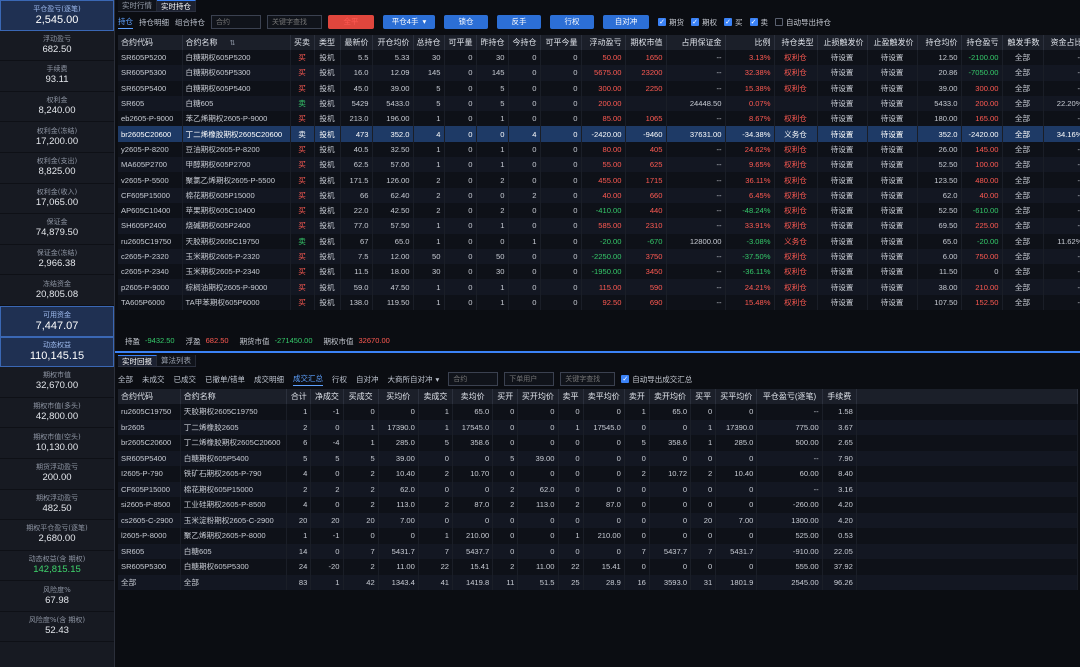  What do you see at coordinates (750, 42) in the screenshot?
I see `column-header: 比例` at bounding box center [750, 42].